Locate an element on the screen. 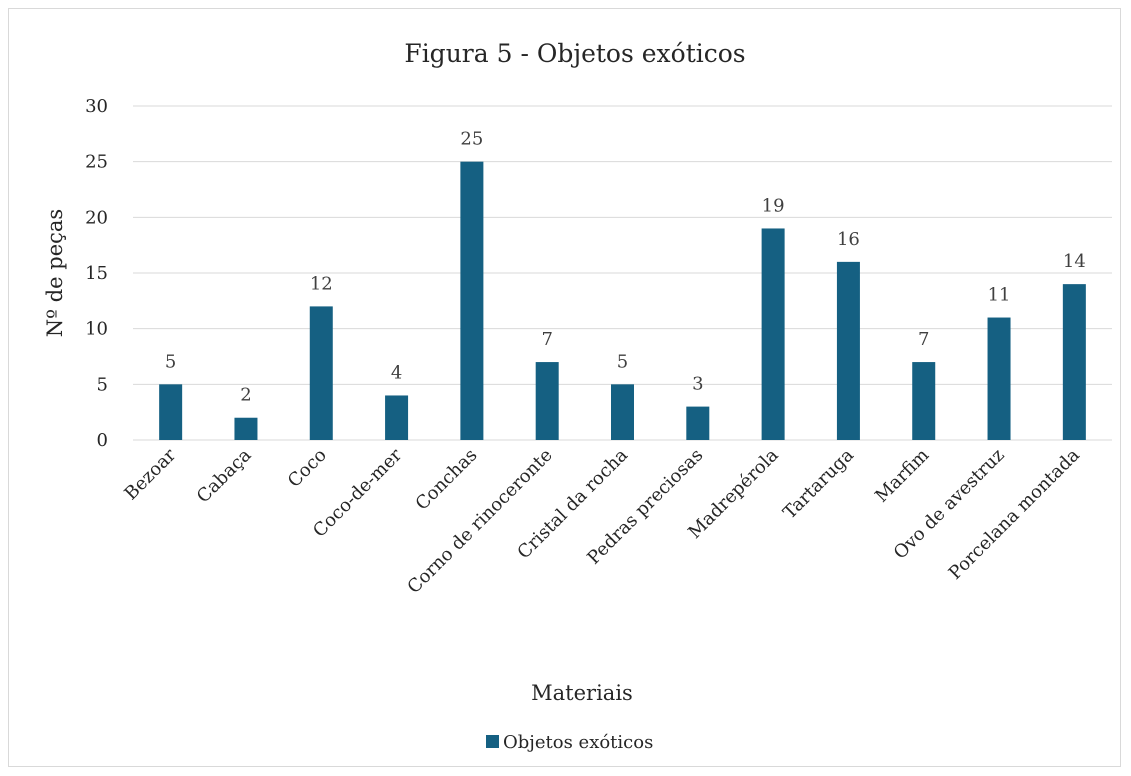 This screenshot has width=1131, height=776. bar-coco-de-mer is located at coordinates (397, 417).